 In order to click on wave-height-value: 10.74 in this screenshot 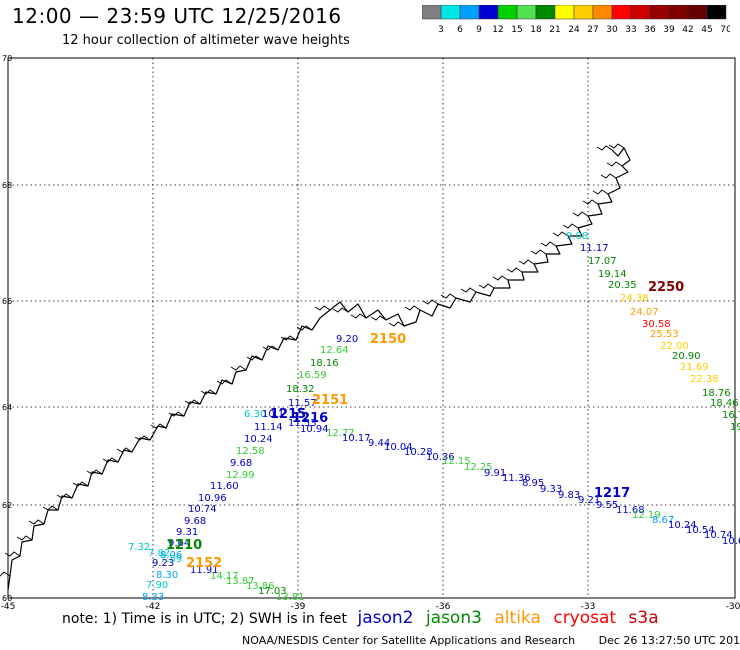, I will do `click(202, 509)`.